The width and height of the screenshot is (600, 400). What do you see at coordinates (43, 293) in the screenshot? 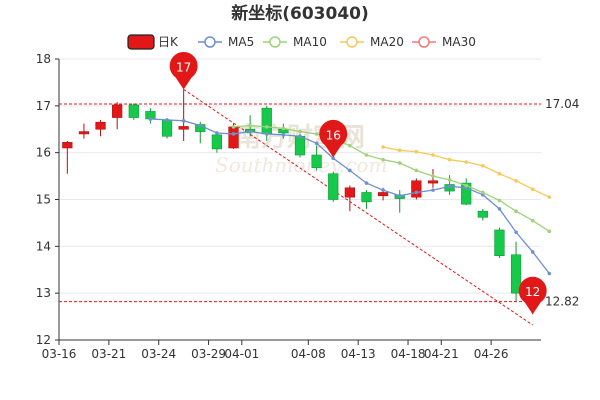
I see `y-tick-label: 13` at bounding box center [43, 293].